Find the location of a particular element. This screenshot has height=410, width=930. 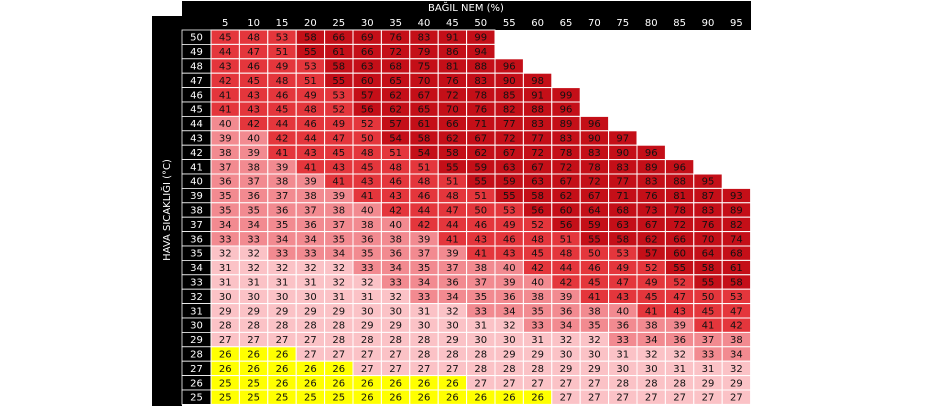

cell-value: 53 is located at coordinates (509, 211).